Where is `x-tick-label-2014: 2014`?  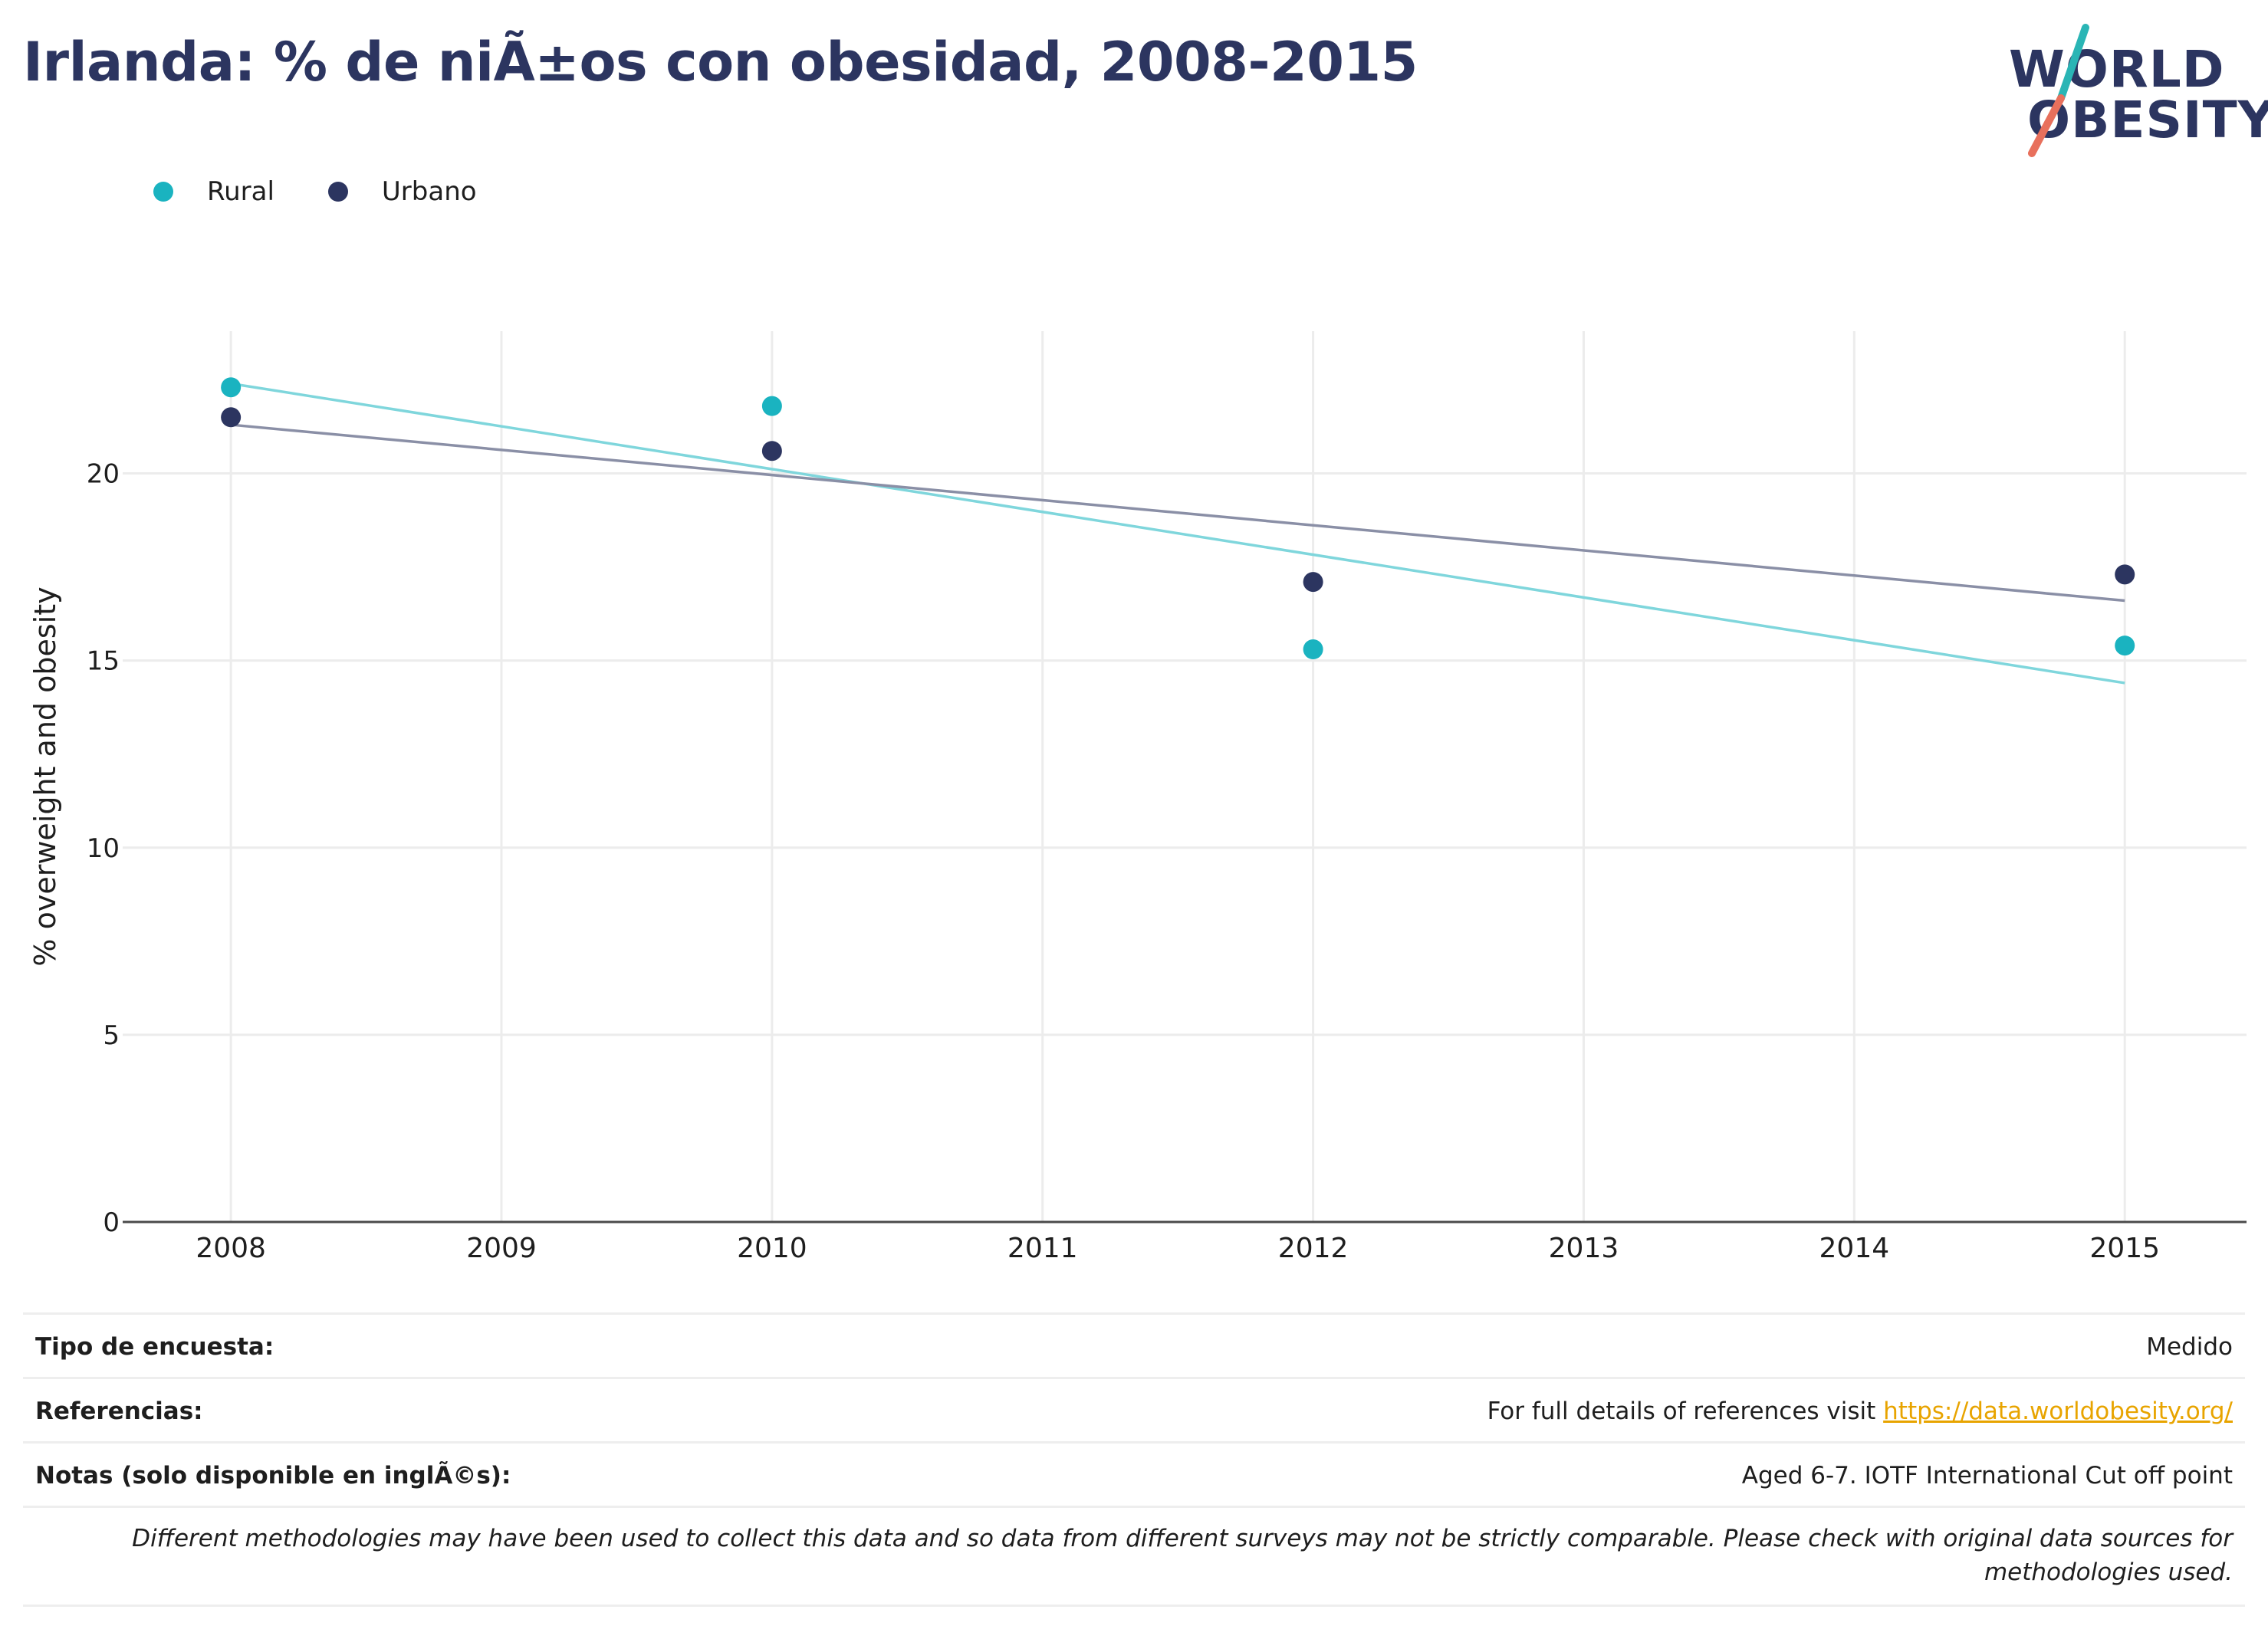
x-tick-label-2014: 2014 is located at coordinates (1854, 1248).